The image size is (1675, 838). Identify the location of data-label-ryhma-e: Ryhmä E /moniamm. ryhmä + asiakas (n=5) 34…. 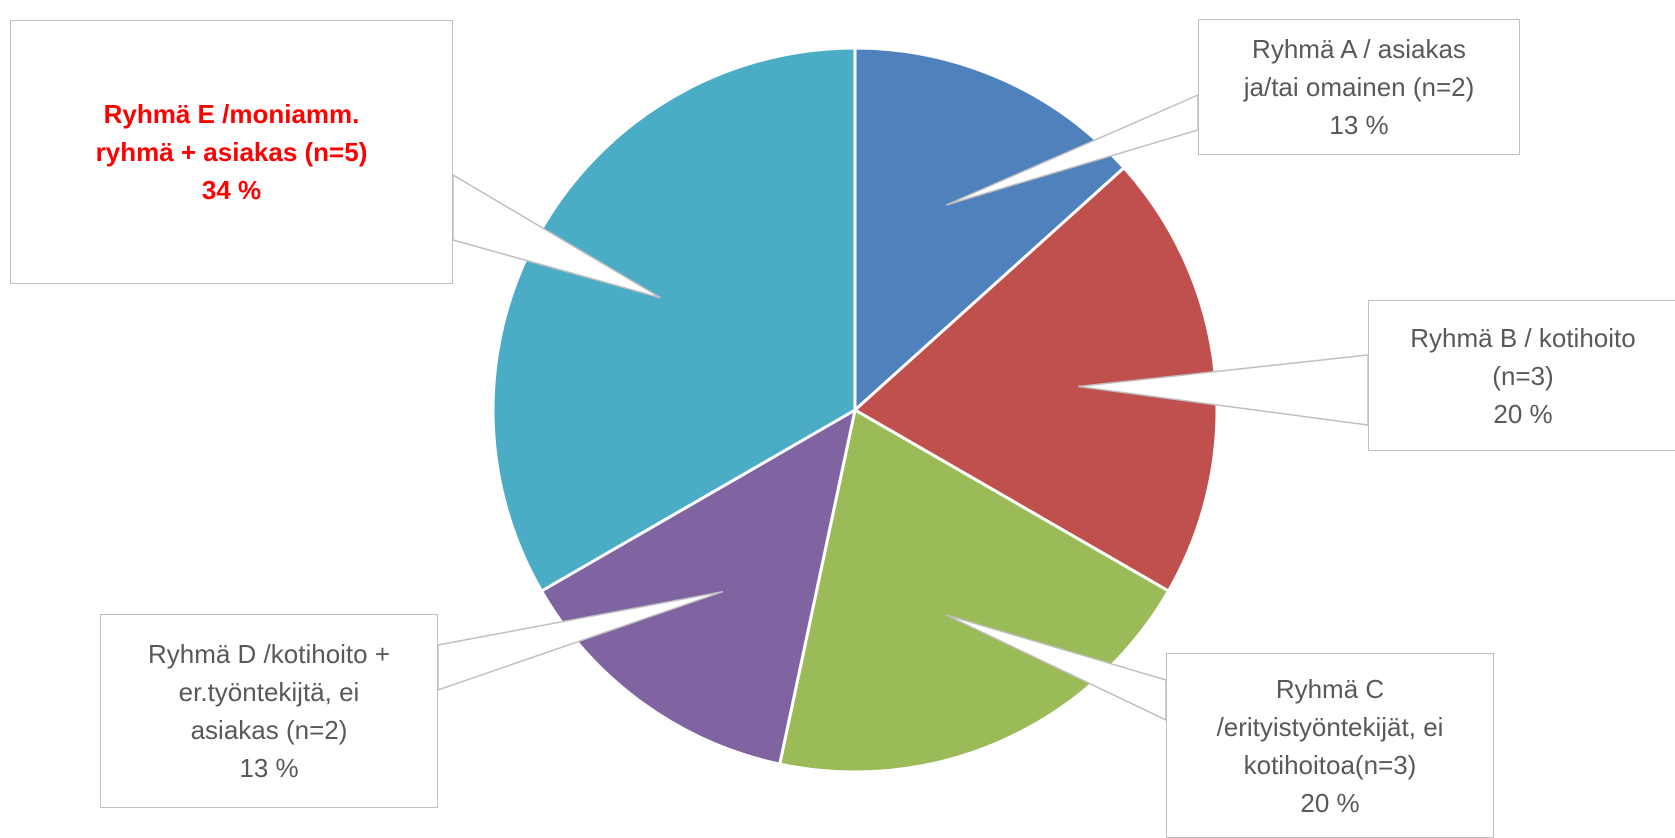
(231, 152).